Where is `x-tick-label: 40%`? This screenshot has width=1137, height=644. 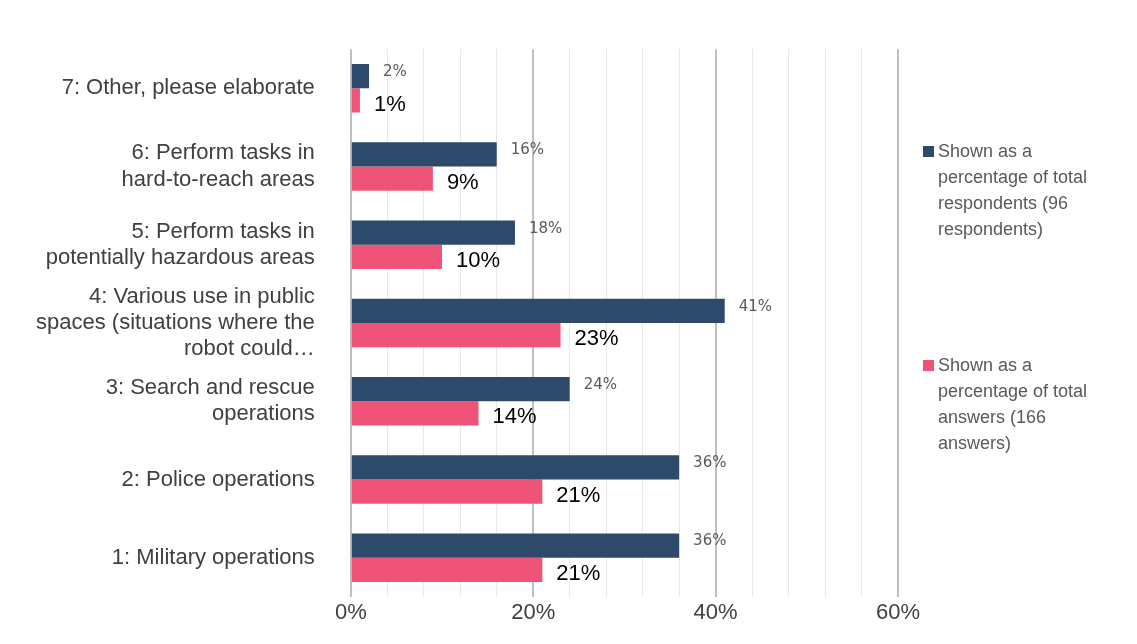 x-tick-label: 40% is located at coordinates (715, 612).